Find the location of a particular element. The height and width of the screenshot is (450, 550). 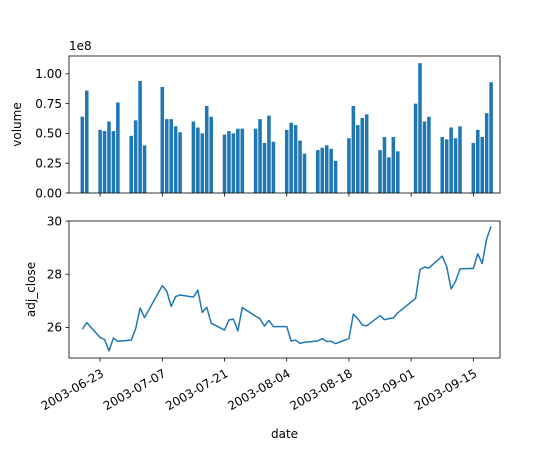

volume-y-tick-label: 0.00 is located at coordinates (48, 193).